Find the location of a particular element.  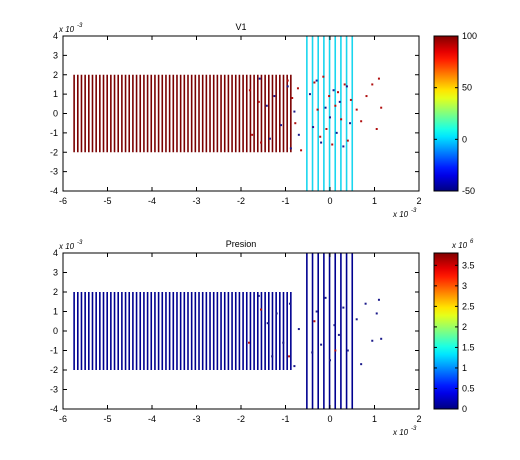

colorbar-multiplier: x 10 is located at coordinates (459, 245).